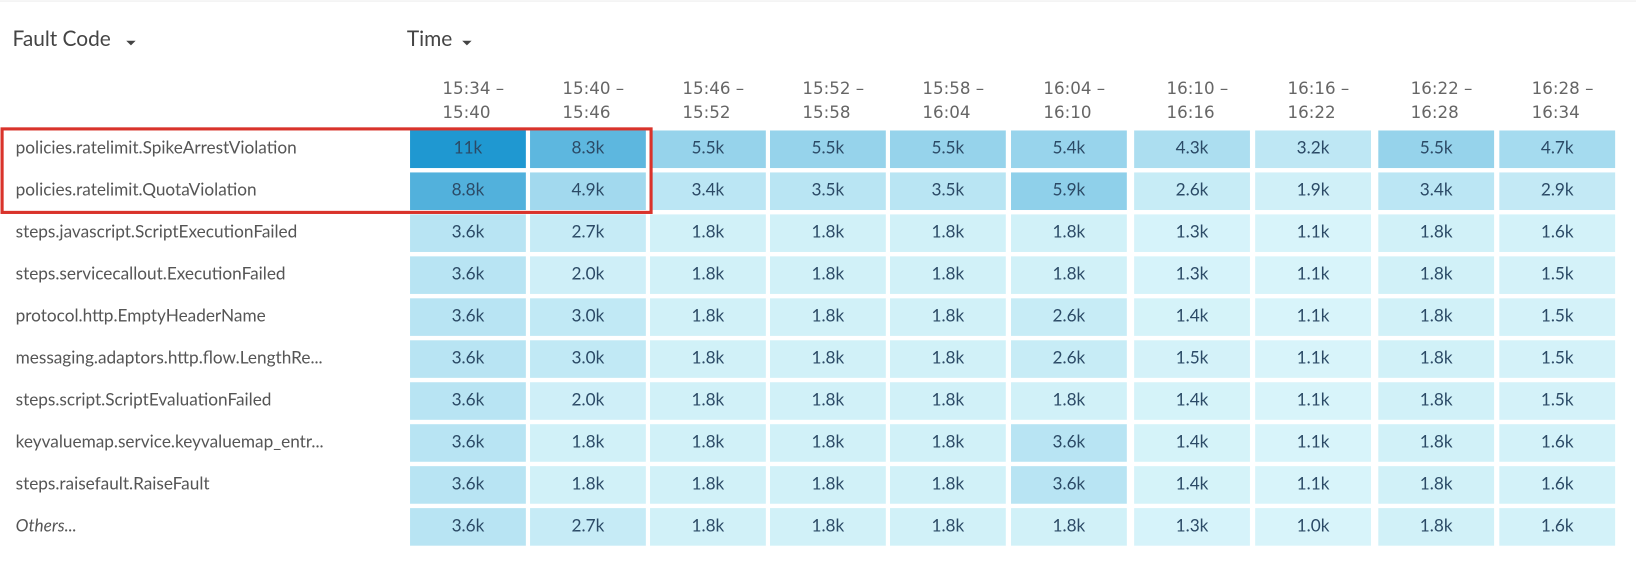  What do you see at coordinates (326, 170) in the screenshot?
I see `highlight-box` at bounding box center [326, 170].